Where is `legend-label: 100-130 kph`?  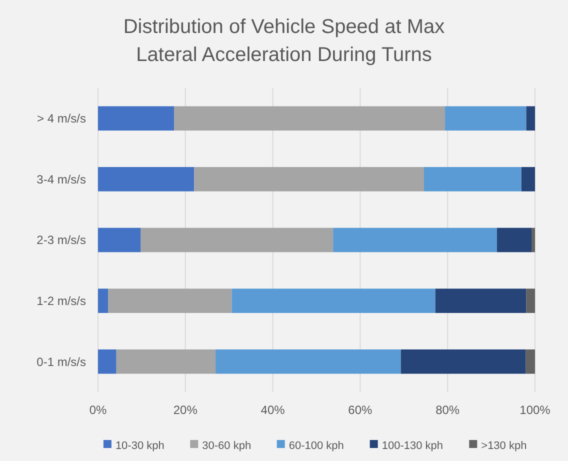 legend-label: 100-130 kph is located at coordinates (413, 446).